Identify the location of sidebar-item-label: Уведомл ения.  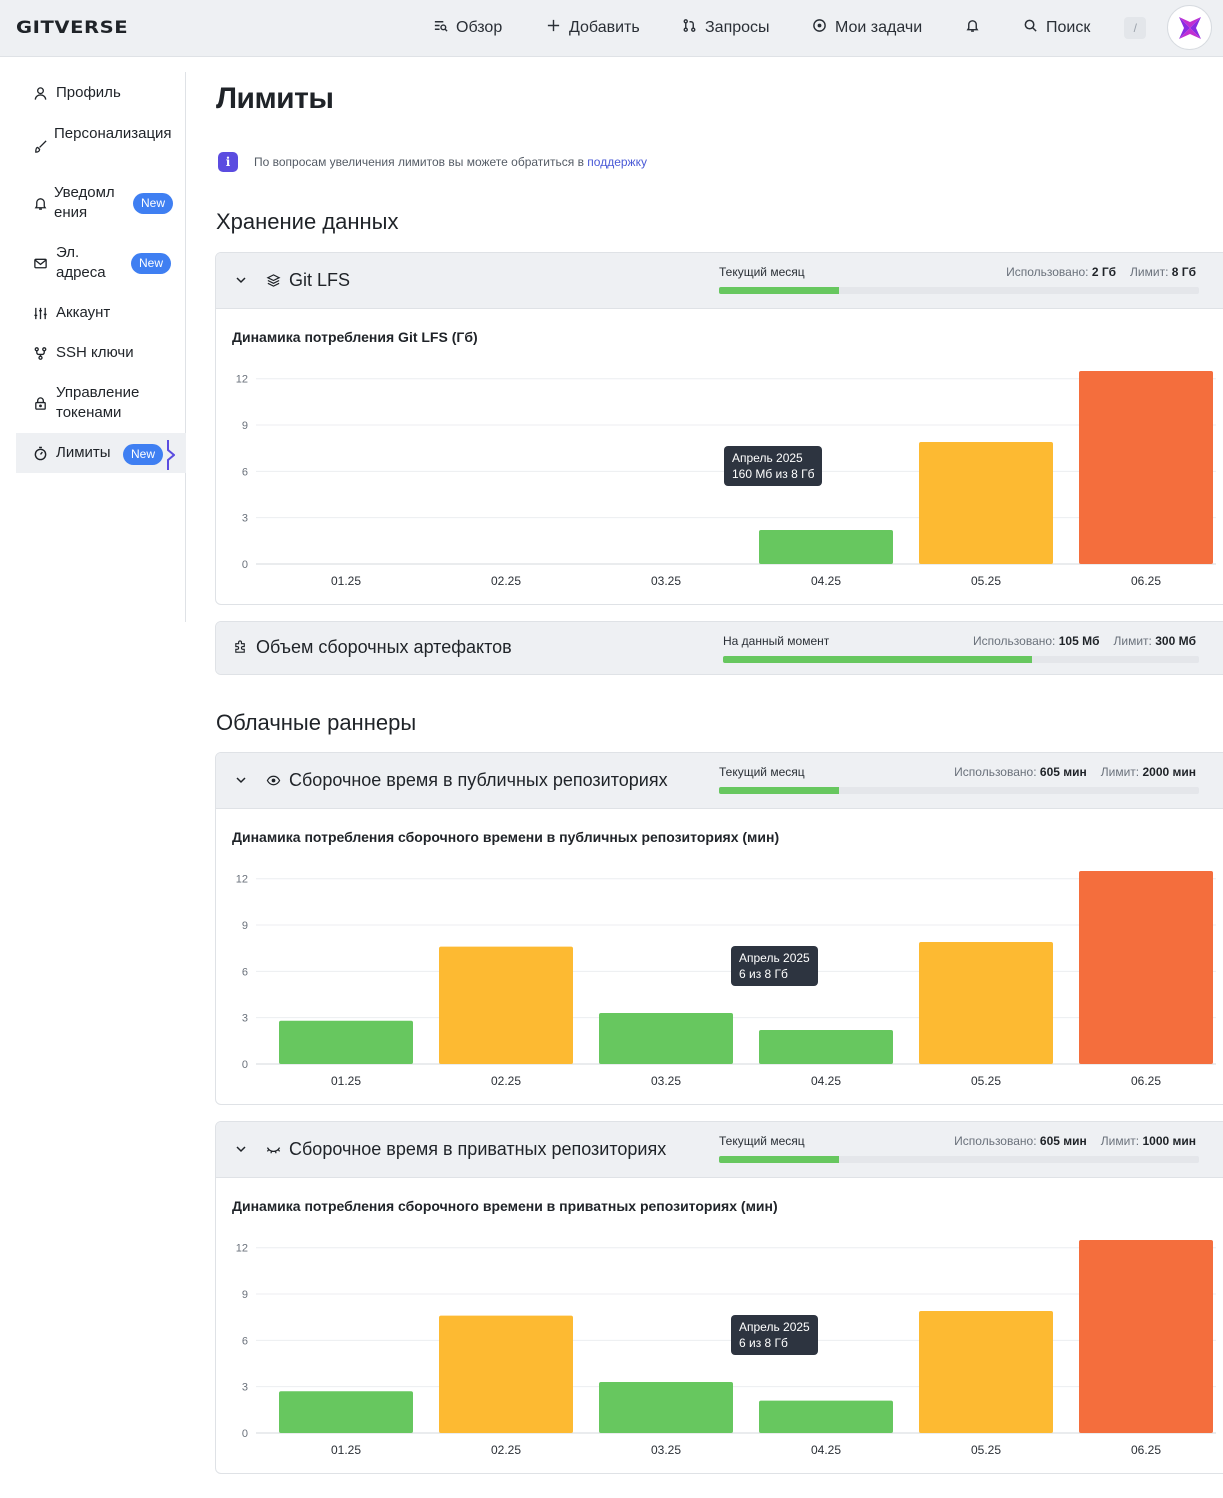
(84, 202).